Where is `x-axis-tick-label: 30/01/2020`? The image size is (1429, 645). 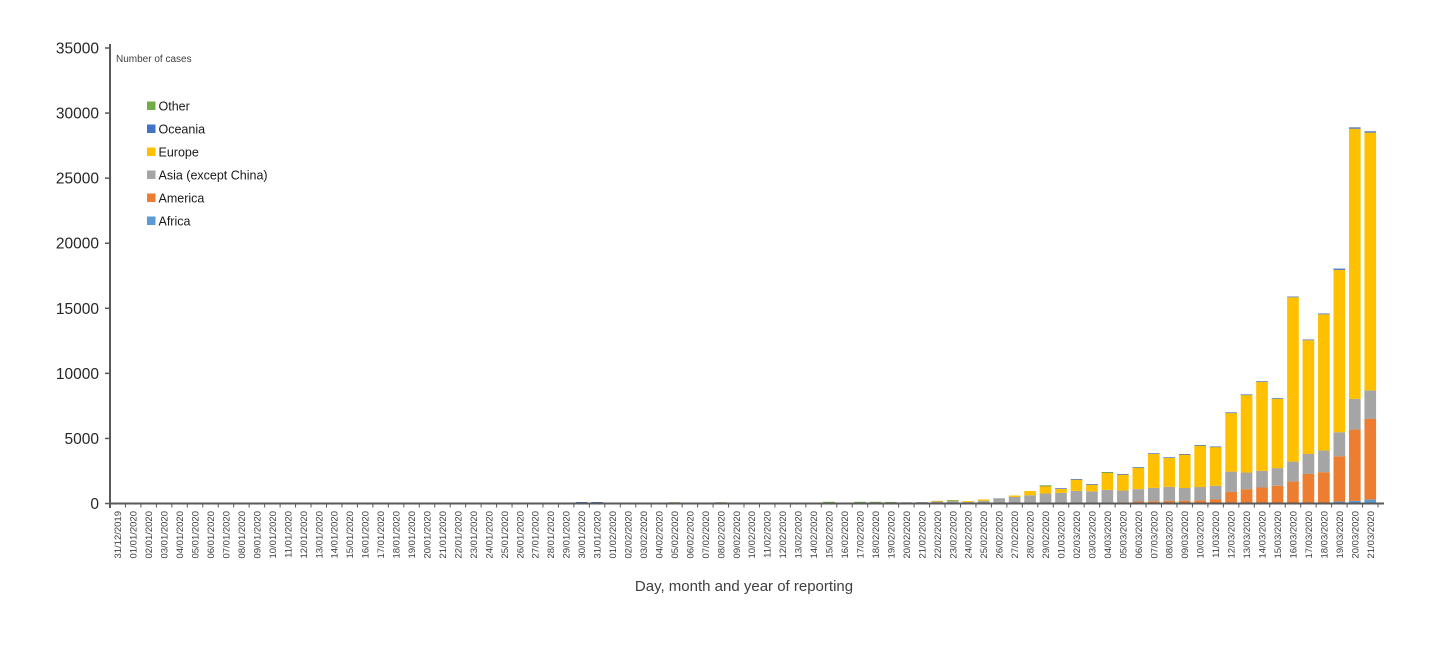 x-axis-tick-label: 30/01/2020 is located at coordinates (582, 535).